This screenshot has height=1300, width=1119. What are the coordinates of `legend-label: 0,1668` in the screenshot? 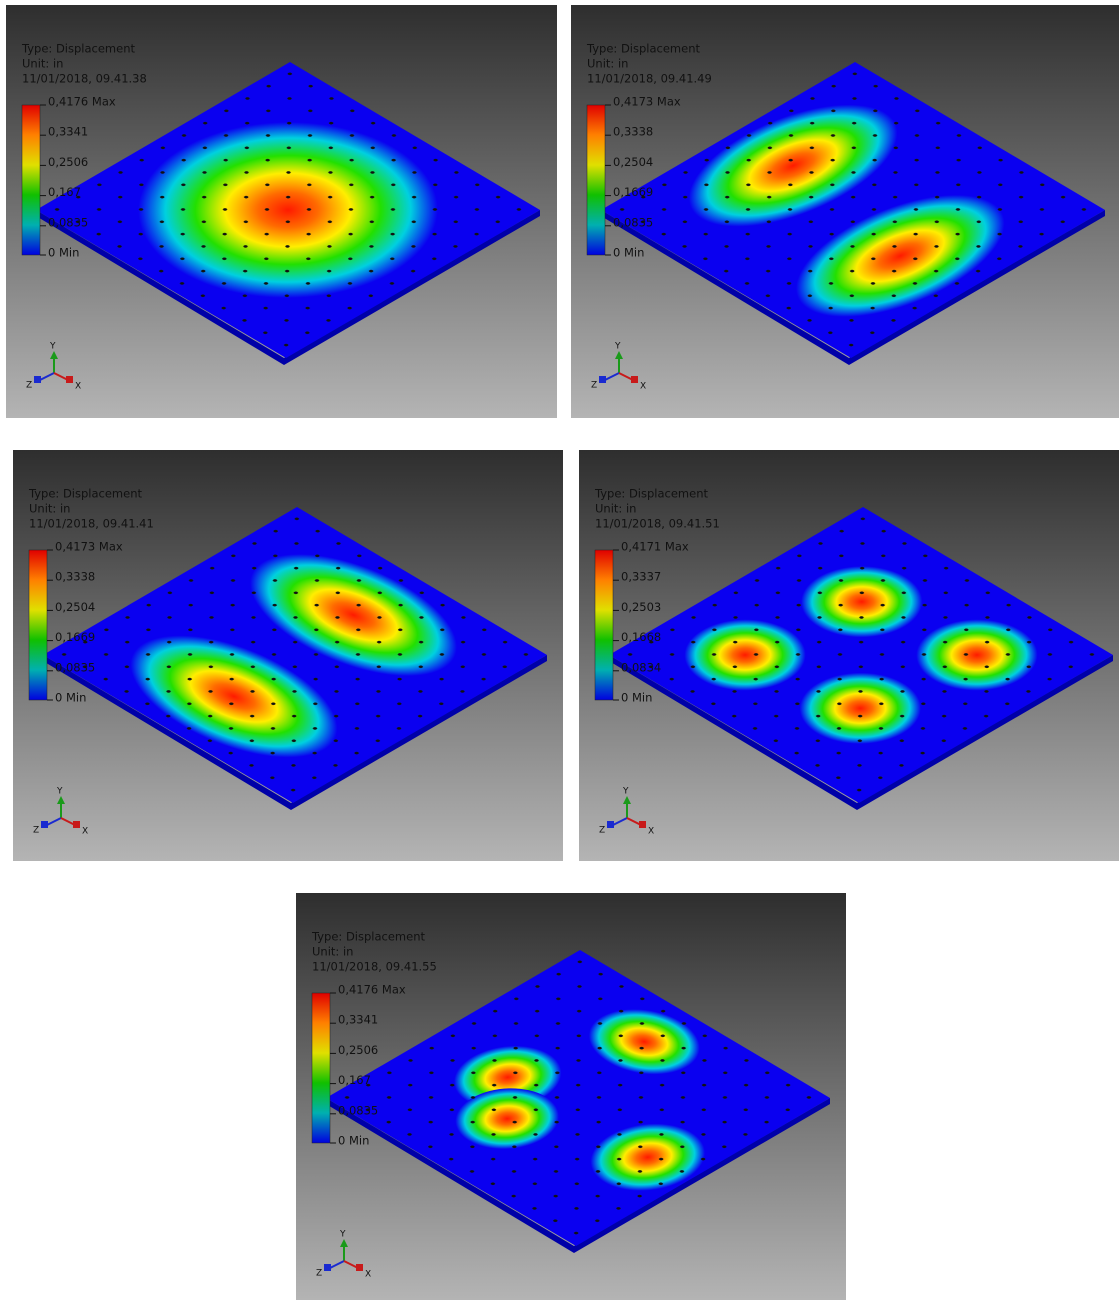 It's located at (641, 637).